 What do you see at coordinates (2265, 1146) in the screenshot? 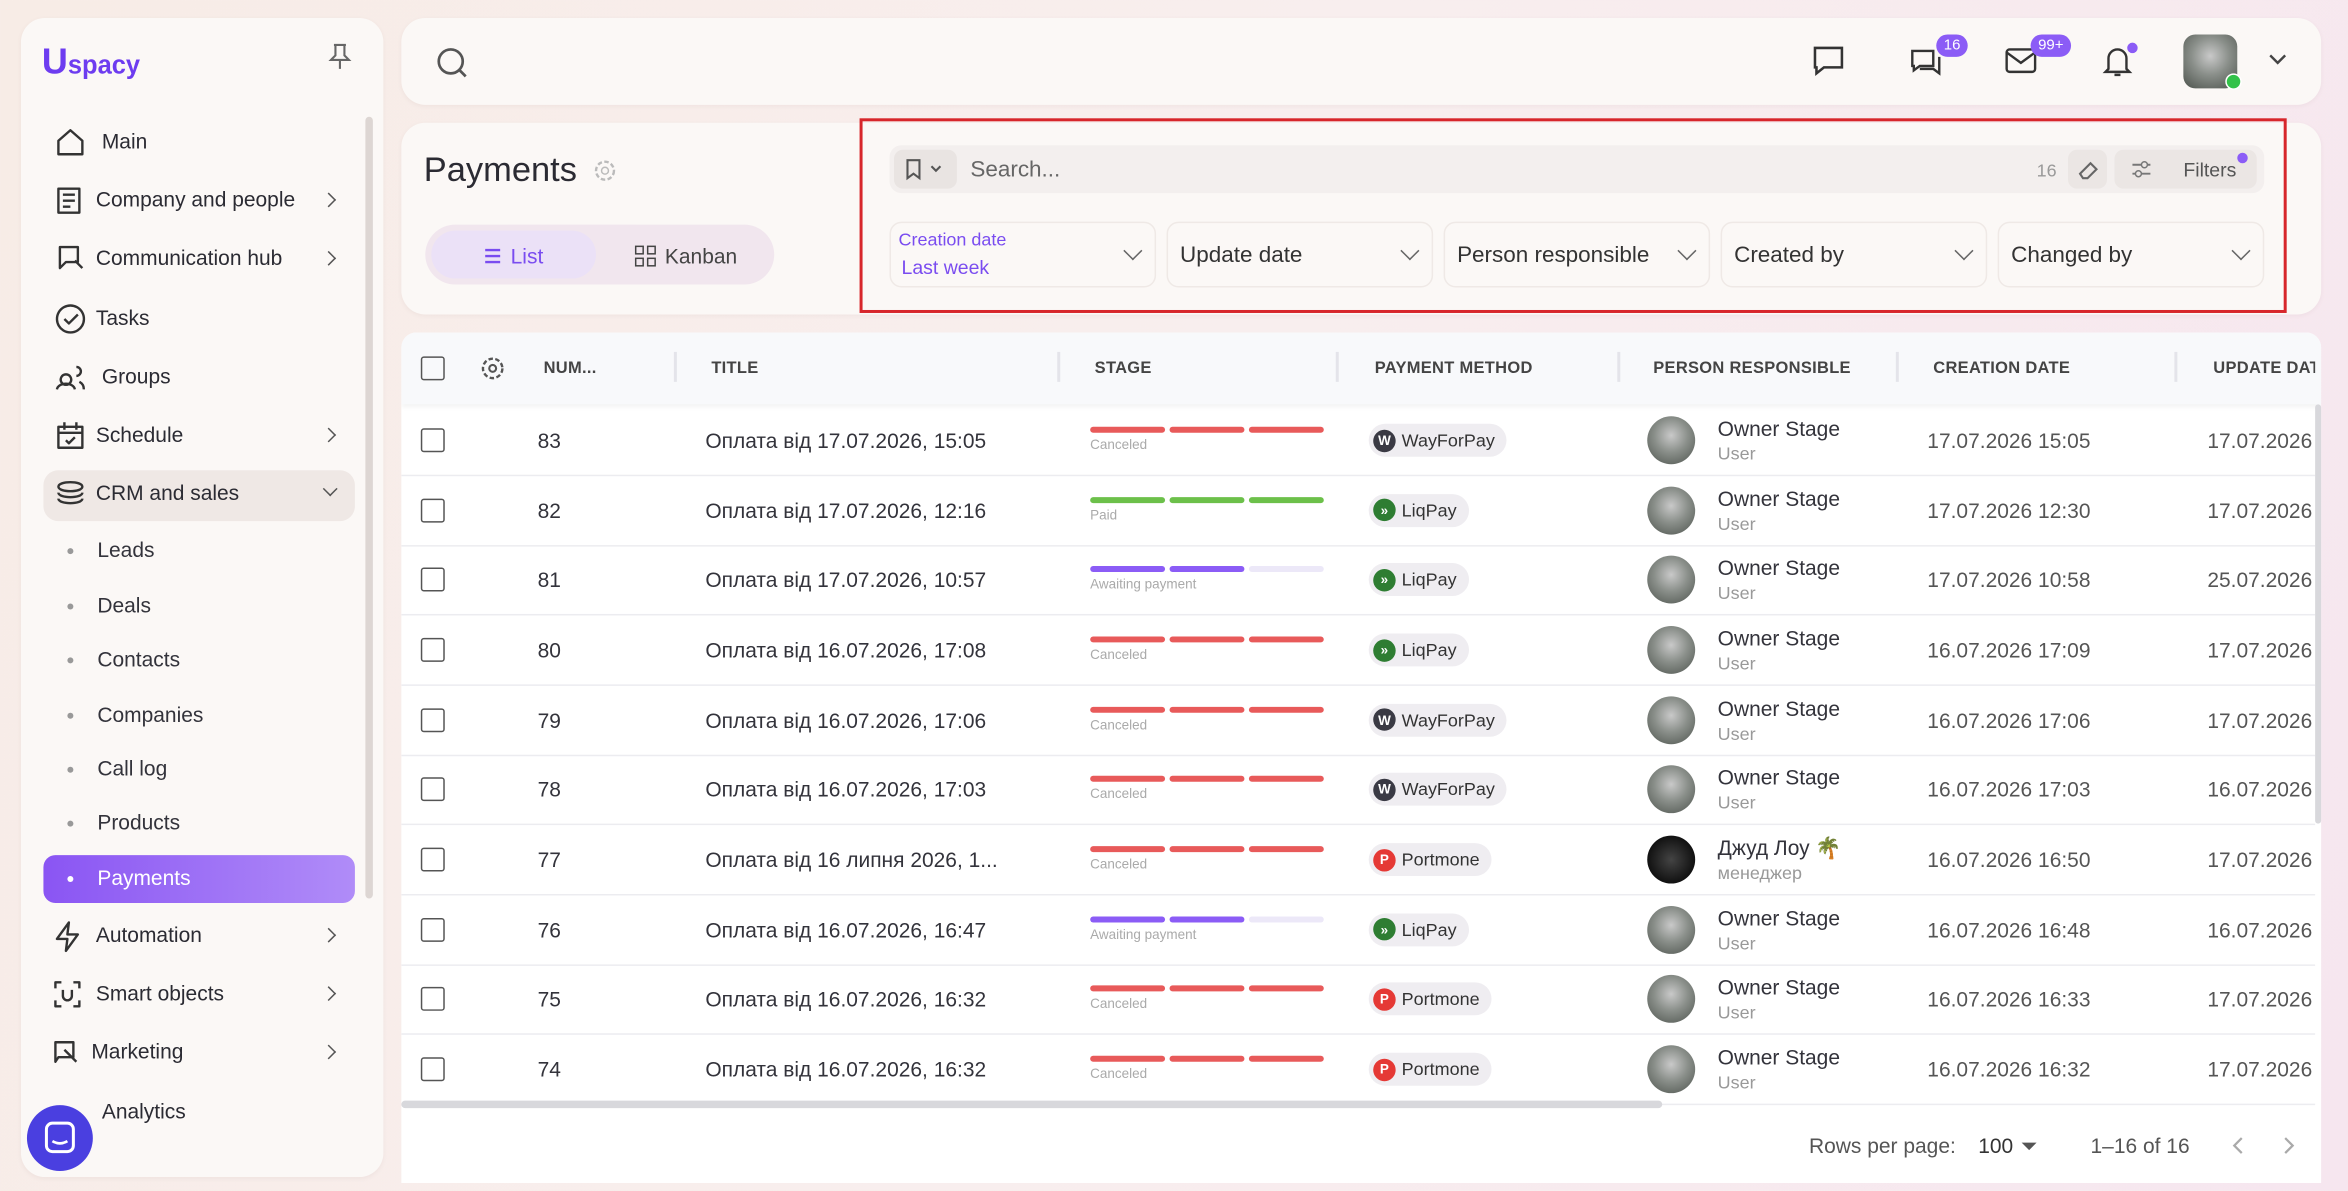
I see `pagination` at bounding box center [2265, 1146].